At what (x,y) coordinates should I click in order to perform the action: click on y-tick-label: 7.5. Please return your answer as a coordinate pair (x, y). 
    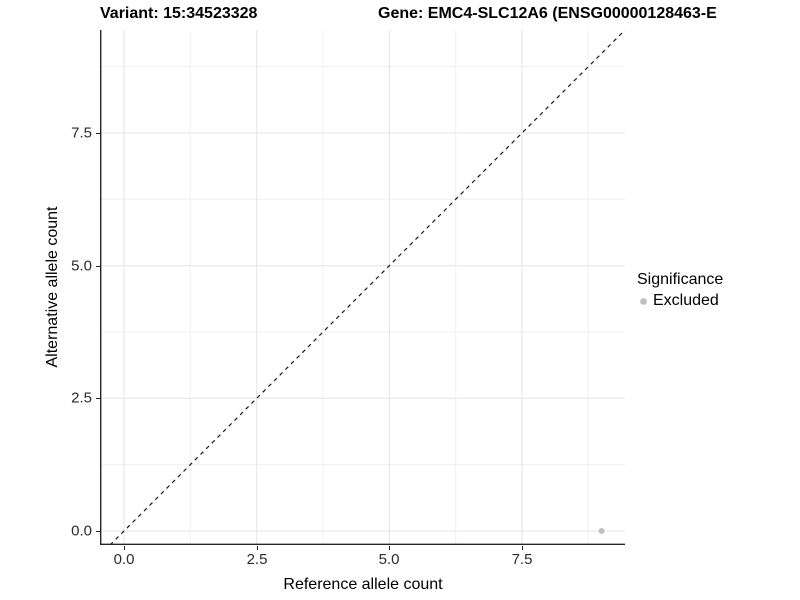
    Looking at the image, I should click on (81, 133).